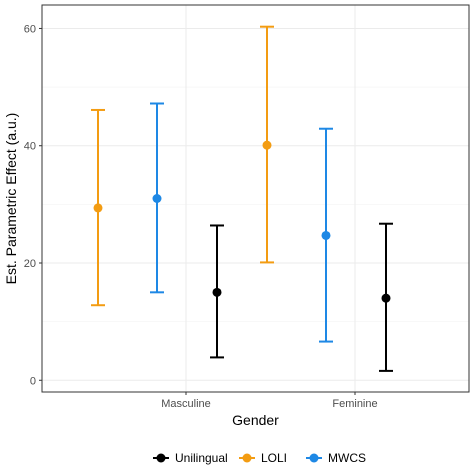 The image size is (474, 474). Describe the element at coordinates (33, 381) in the screenshot. I see `y-tick-label: 0` at that location.